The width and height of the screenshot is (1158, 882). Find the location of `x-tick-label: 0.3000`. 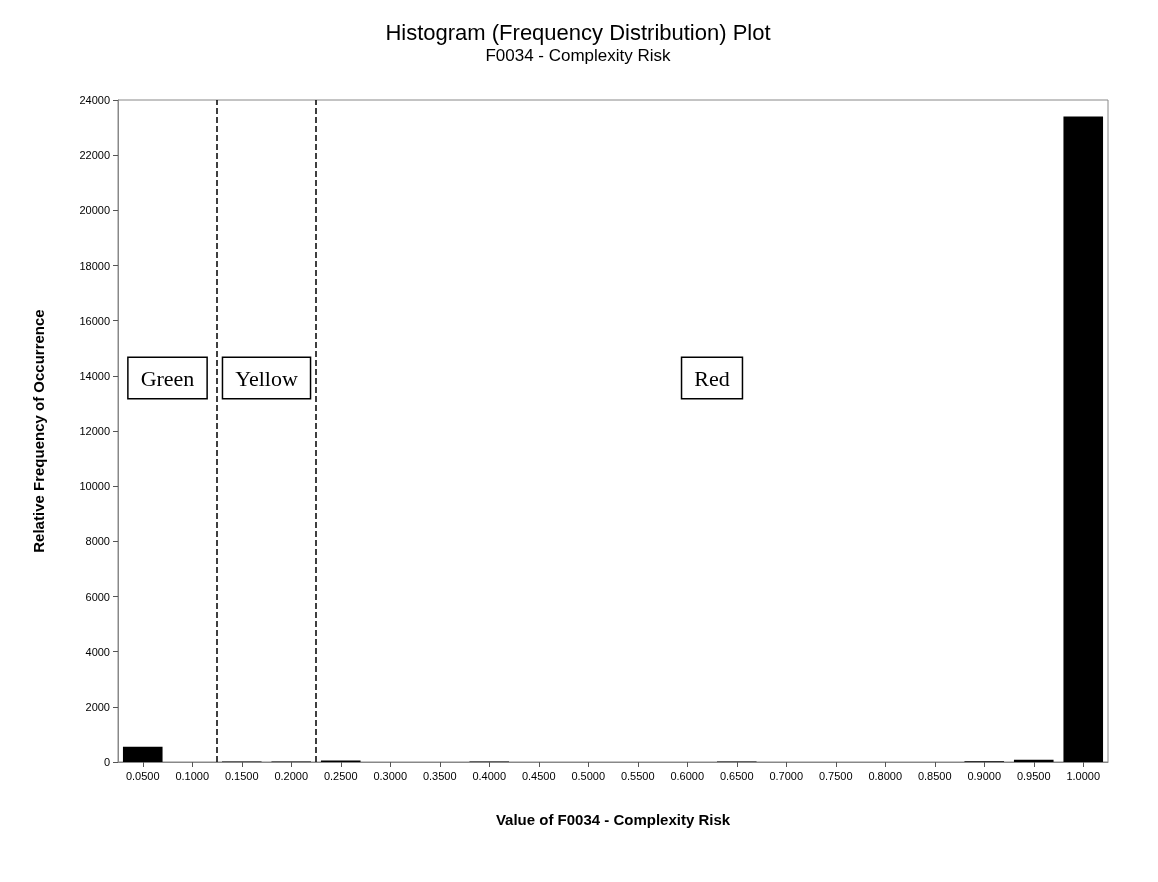

x-tick-label: 0.3000 is located at coordinates (390, 775).